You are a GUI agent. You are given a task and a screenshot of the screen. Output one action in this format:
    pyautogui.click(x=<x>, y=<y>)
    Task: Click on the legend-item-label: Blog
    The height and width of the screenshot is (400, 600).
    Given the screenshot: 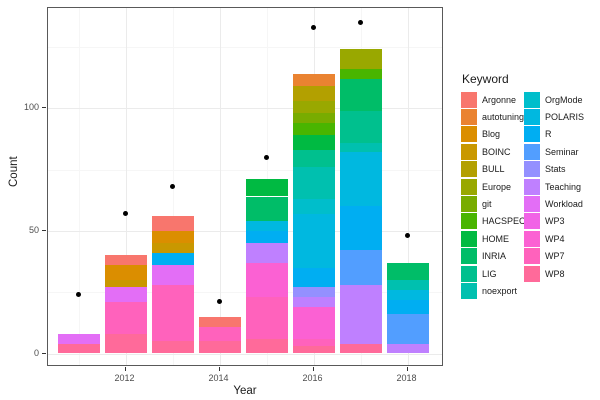 What is the action you would take?
    pyautogui.click(x=491, y=134)
    